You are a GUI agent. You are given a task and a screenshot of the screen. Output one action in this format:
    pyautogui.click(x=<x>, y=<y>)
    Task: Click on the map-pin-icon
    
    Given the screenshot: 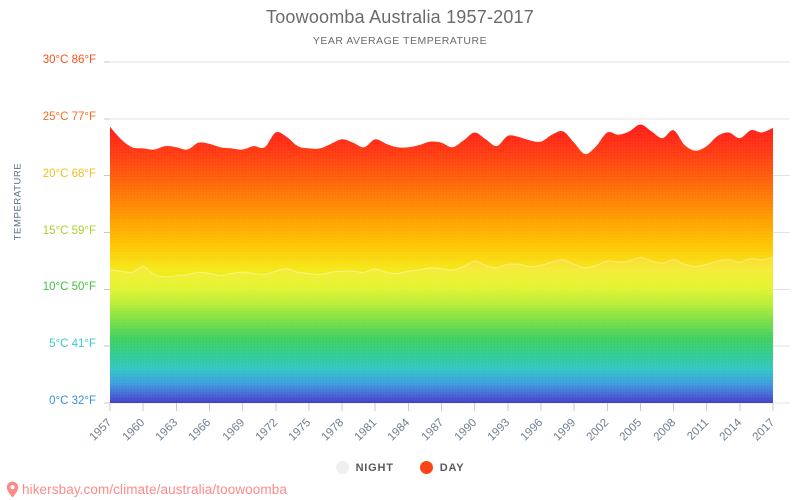 What is the action you would take?
    pyautogui.click(x=12, y=489)
    